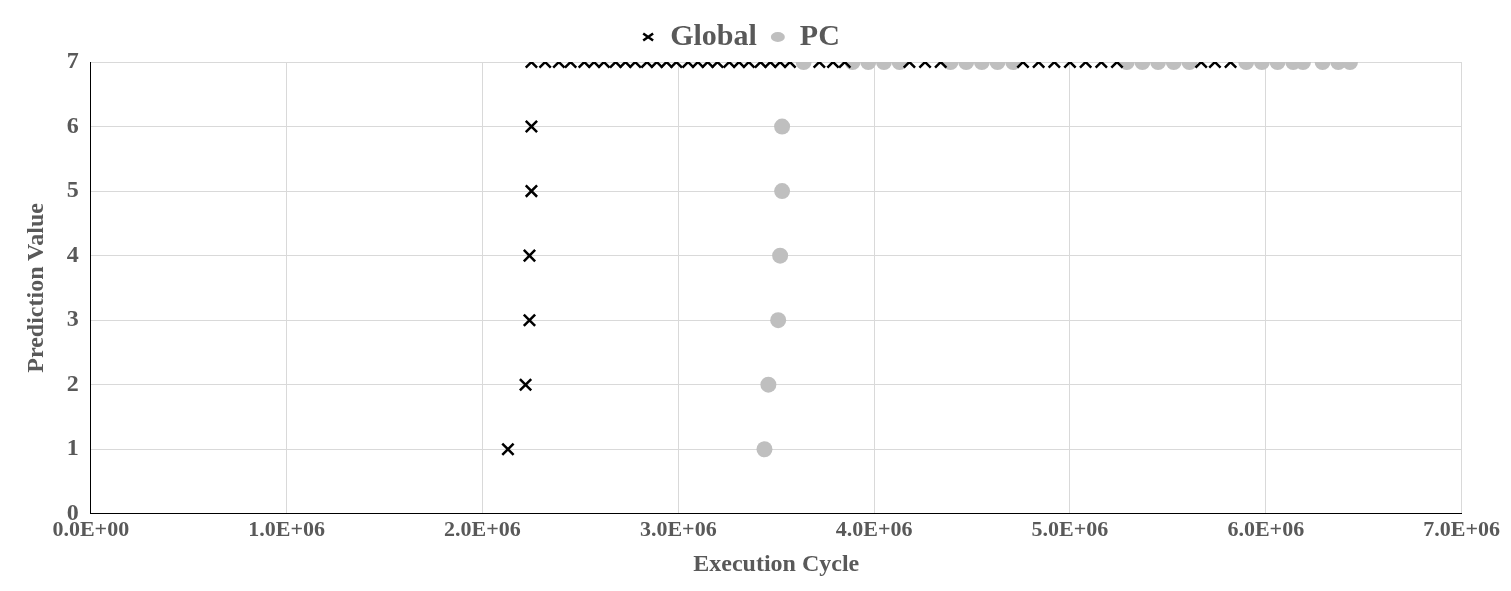  What do you see at coordinates (678, 528) in the screenshot?
I see `x-tick-label: 3.0E+06` at bounding box center [678, 528].